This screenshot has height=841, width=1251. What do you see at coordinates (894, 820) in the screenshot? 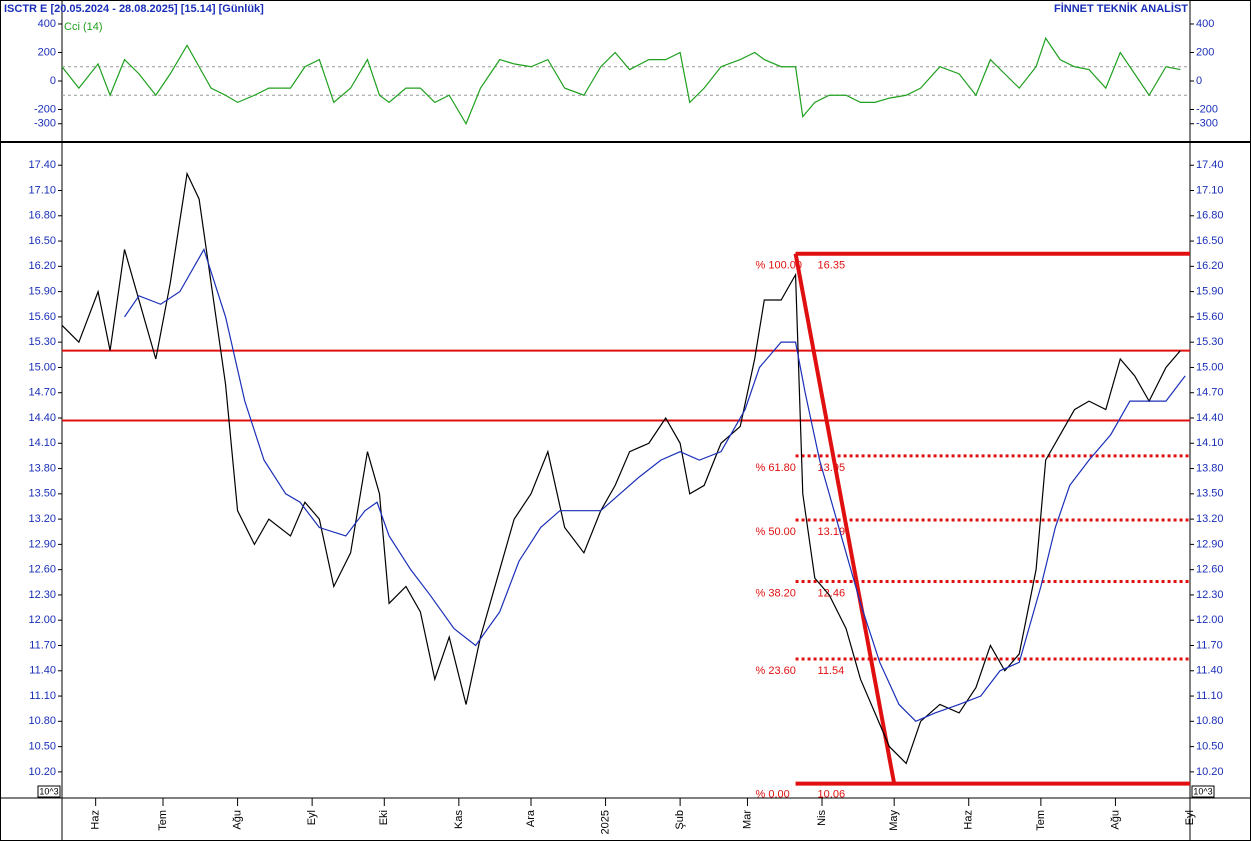
I see `x-tick-label: May` at bounding box center [894, 820].